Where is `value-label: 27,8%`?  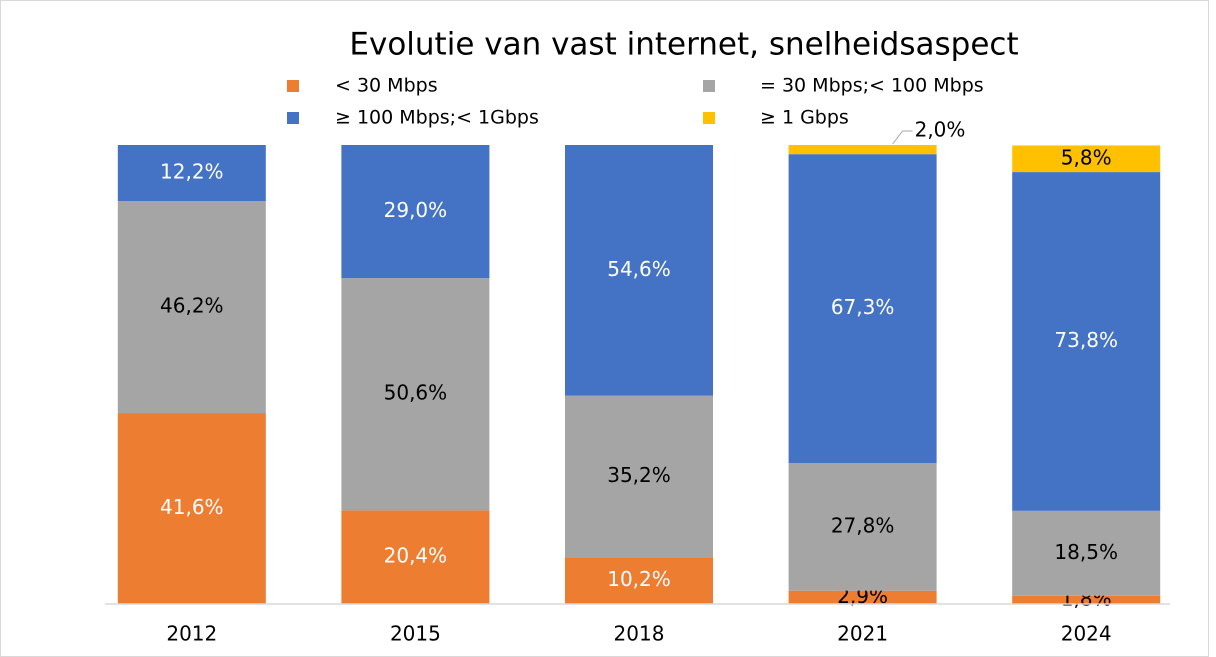 value-label: 27,8% is located at coordinates (863, 525).